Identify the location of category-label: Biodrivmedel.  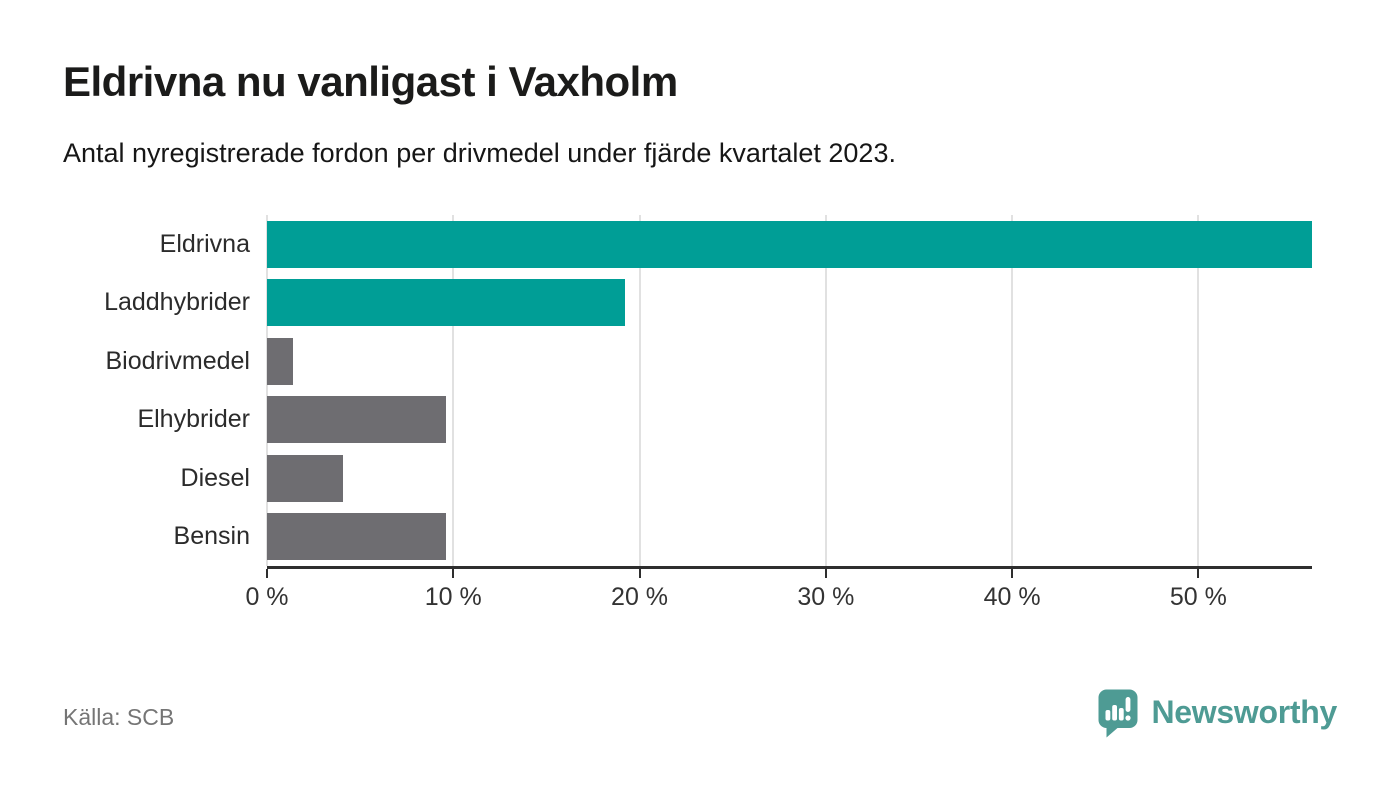
(177, 360).